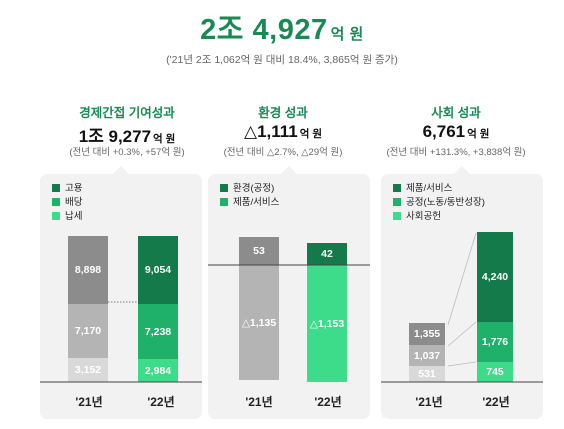 Image resolution: width=564 pixels, height=429 pixels. Describe the element at coordinates (347, 34) in the screenshot. I see `total-value-unit: 억 원` at that location.